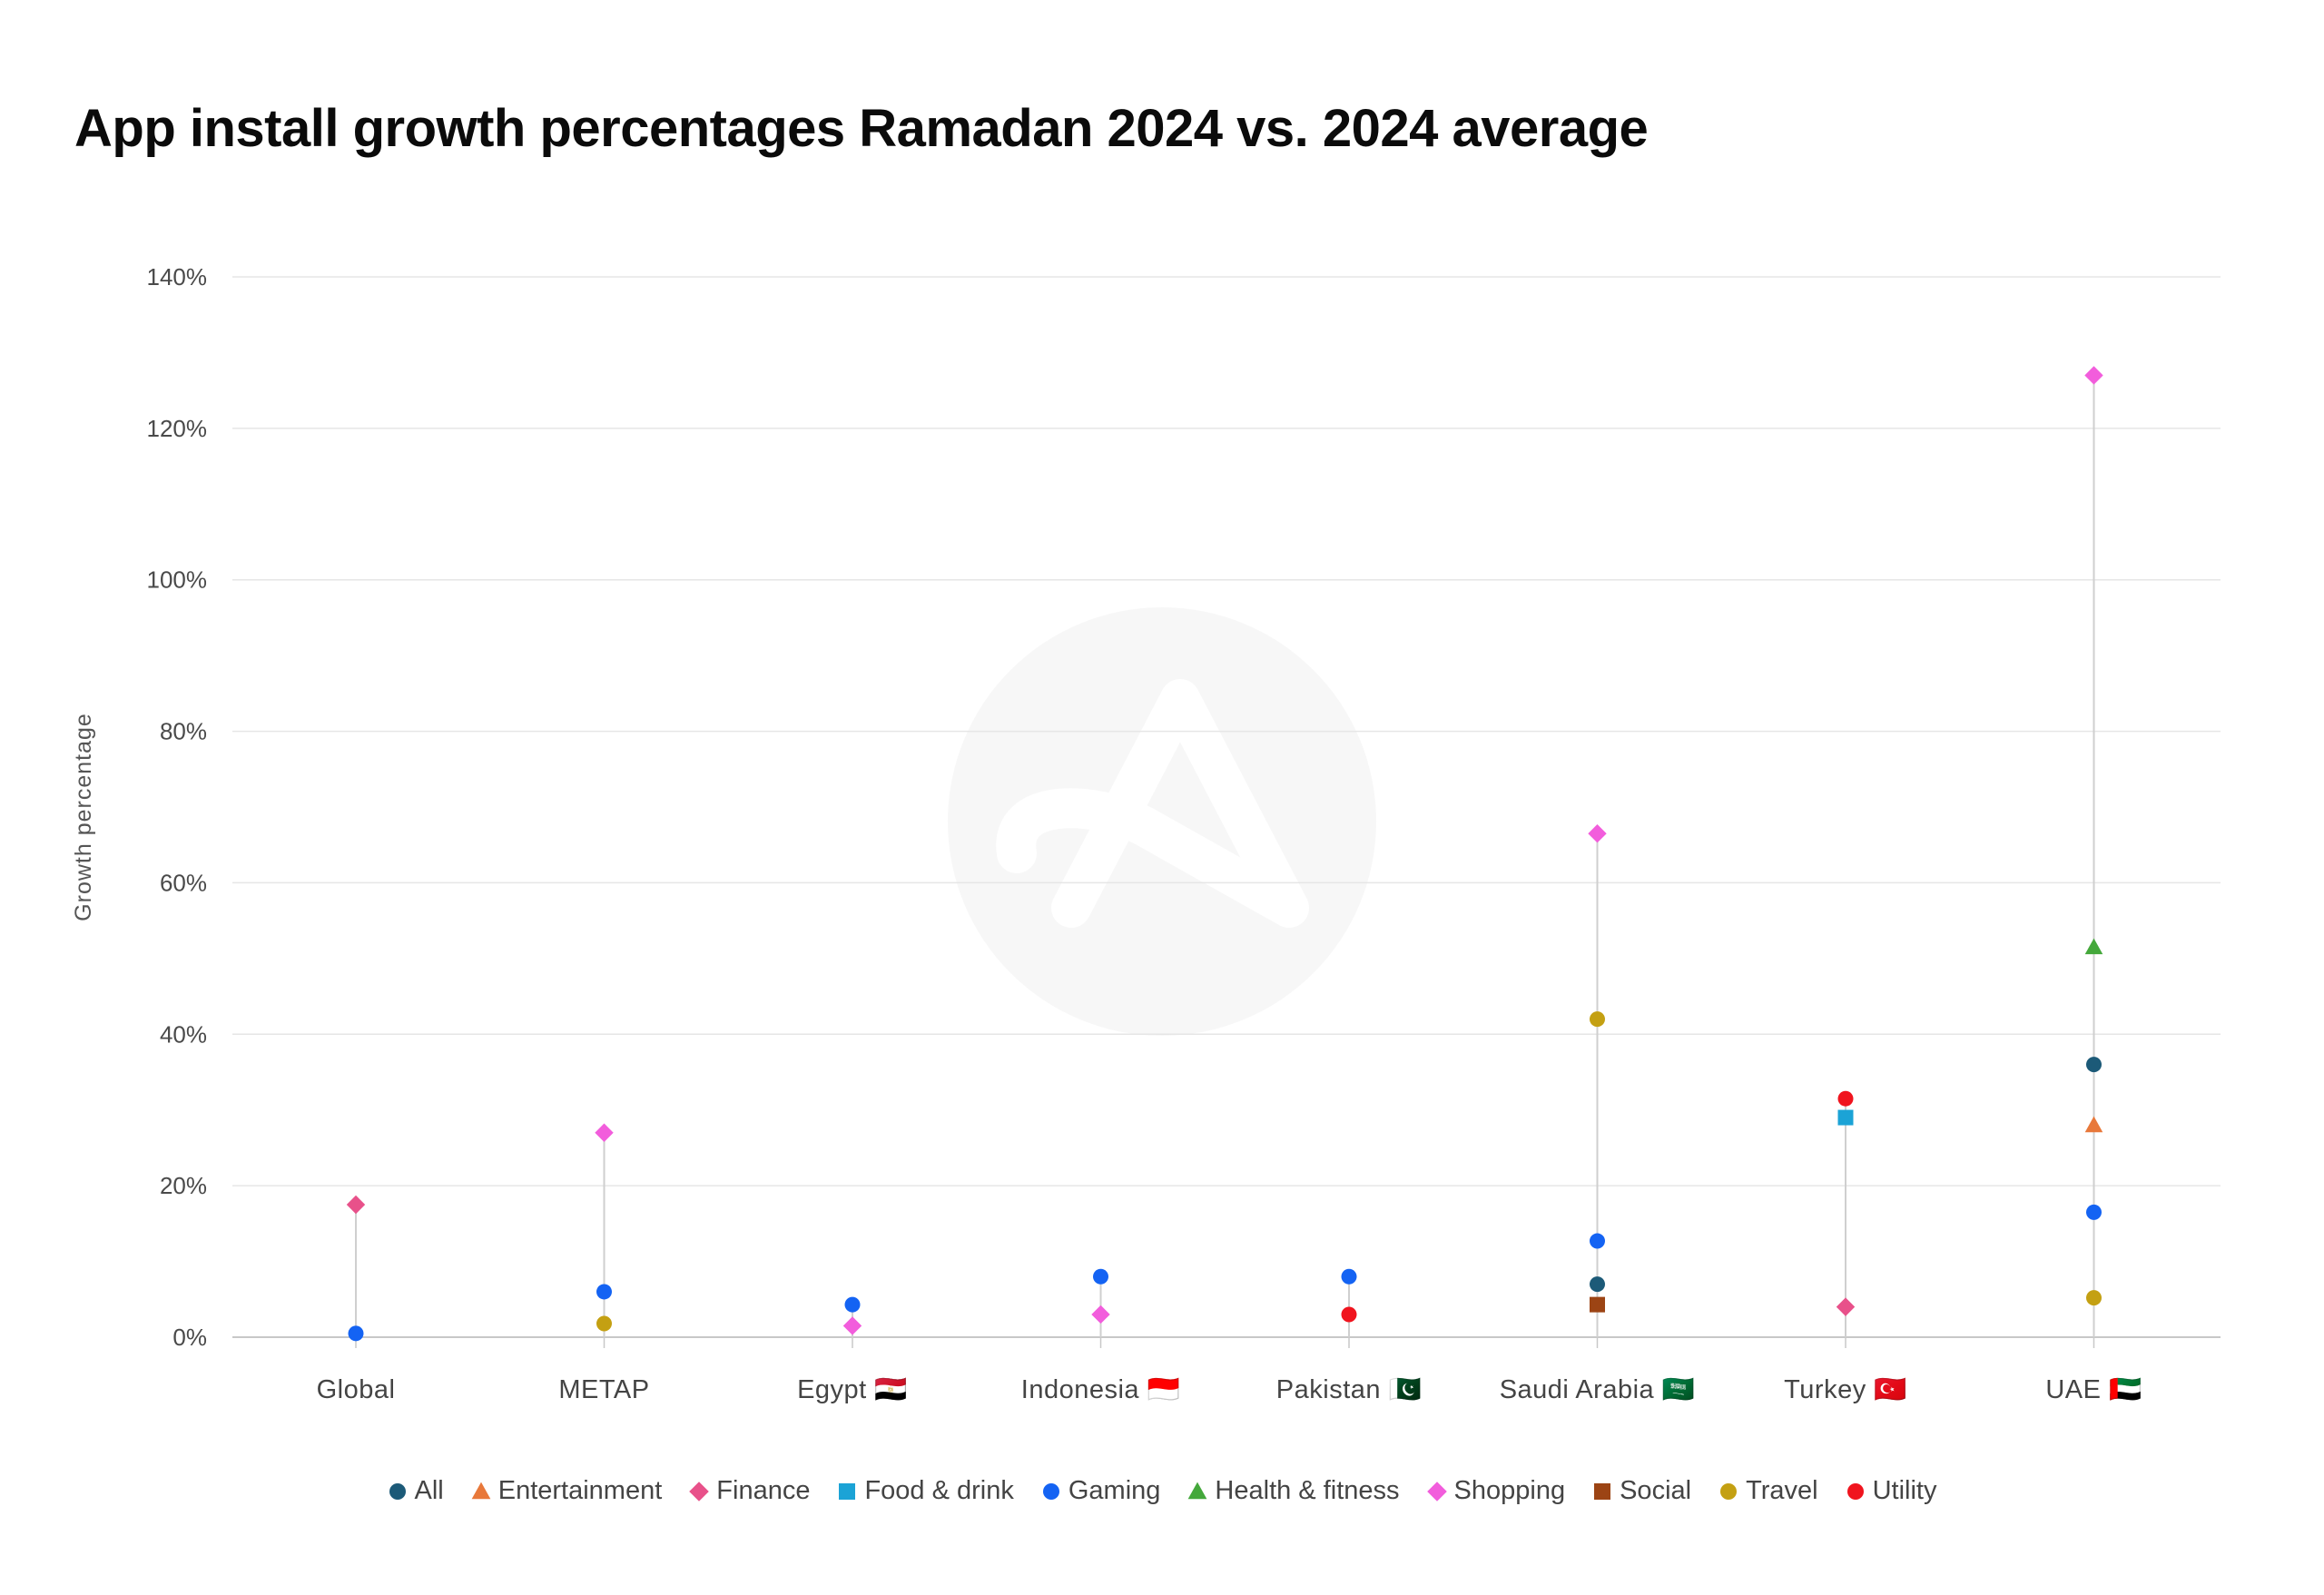 The image size is (2324, 1595). I want to click on legend-label: Social, so click(1656, 1491).